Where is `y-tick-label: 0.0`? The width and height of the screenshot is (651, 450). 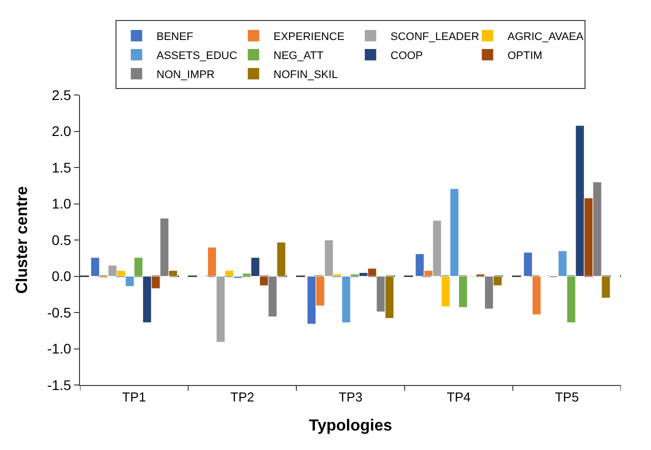
y-tick-label: 0.0 is located at coordinates (62, 276).